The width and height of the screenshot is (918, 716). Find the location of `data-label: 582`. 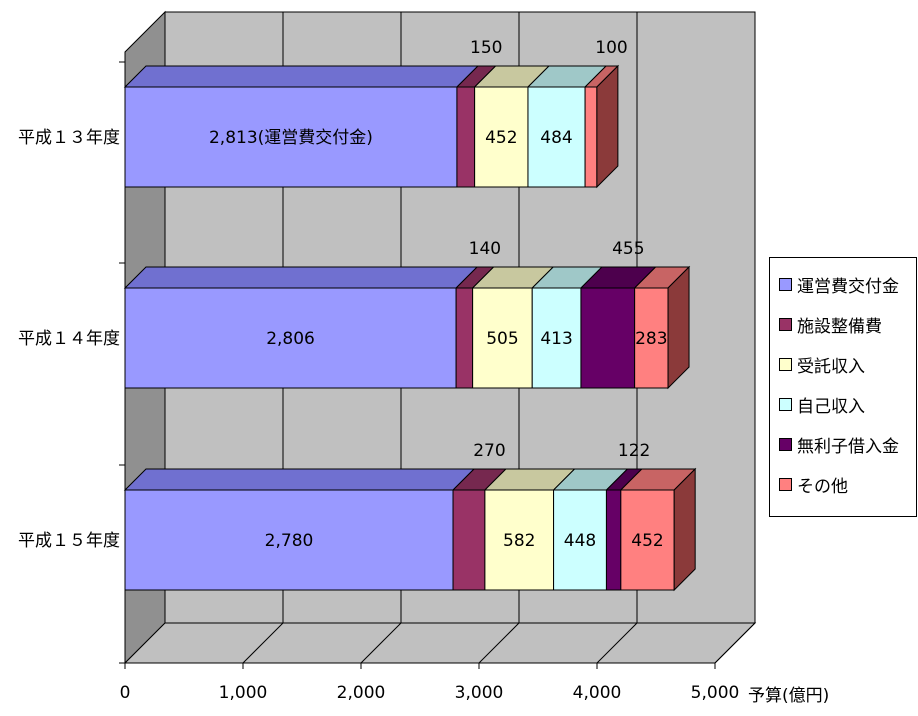

data-label: 582 is located at coordinates (519, 541).